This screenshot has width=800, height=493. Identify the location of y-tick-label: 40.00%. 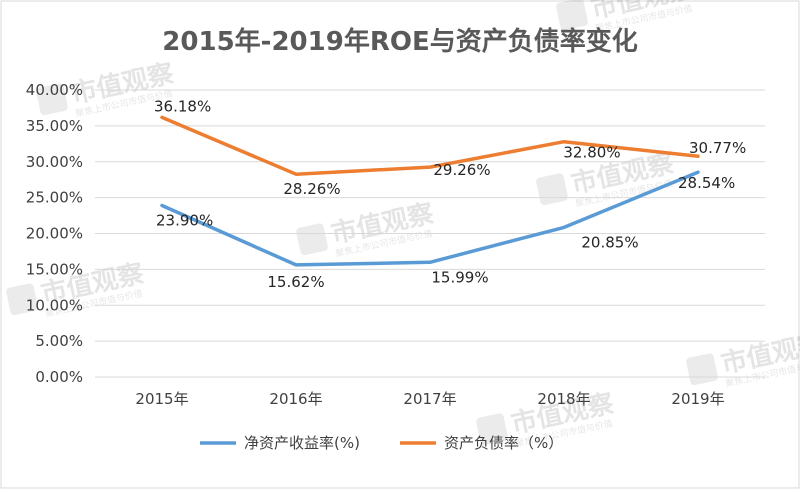
(54, 90).